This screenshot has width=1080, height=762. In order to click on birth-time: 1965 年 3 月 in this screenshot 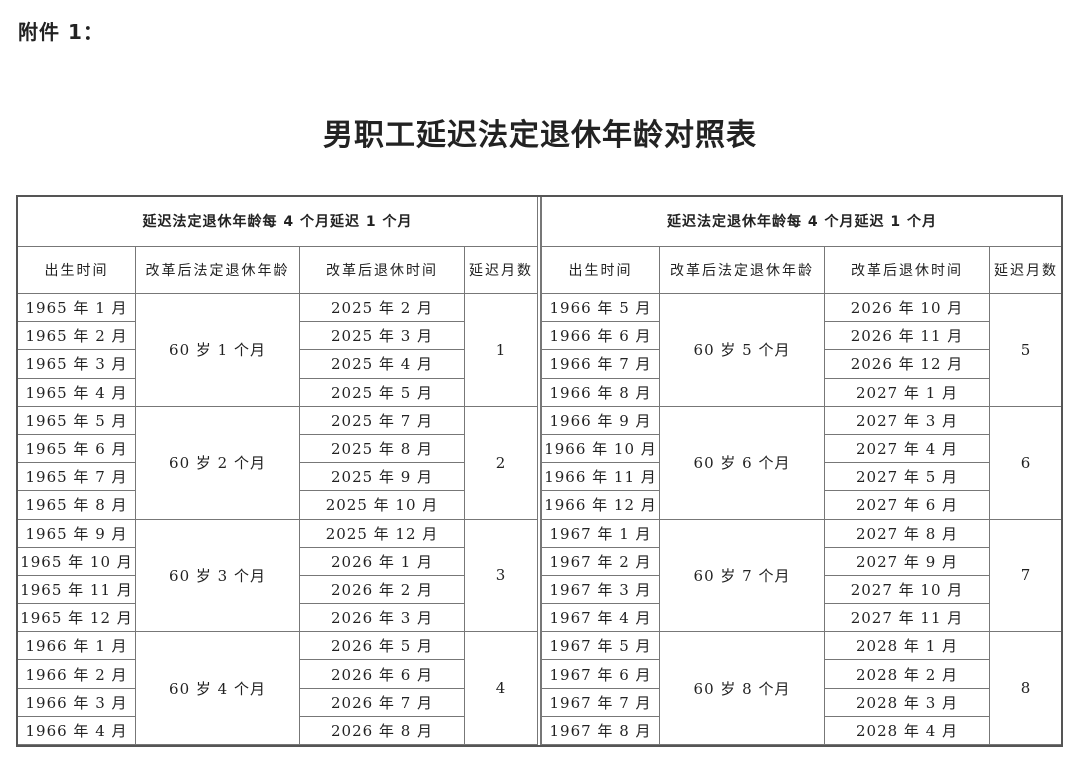, I will do `click(76, 364)`.